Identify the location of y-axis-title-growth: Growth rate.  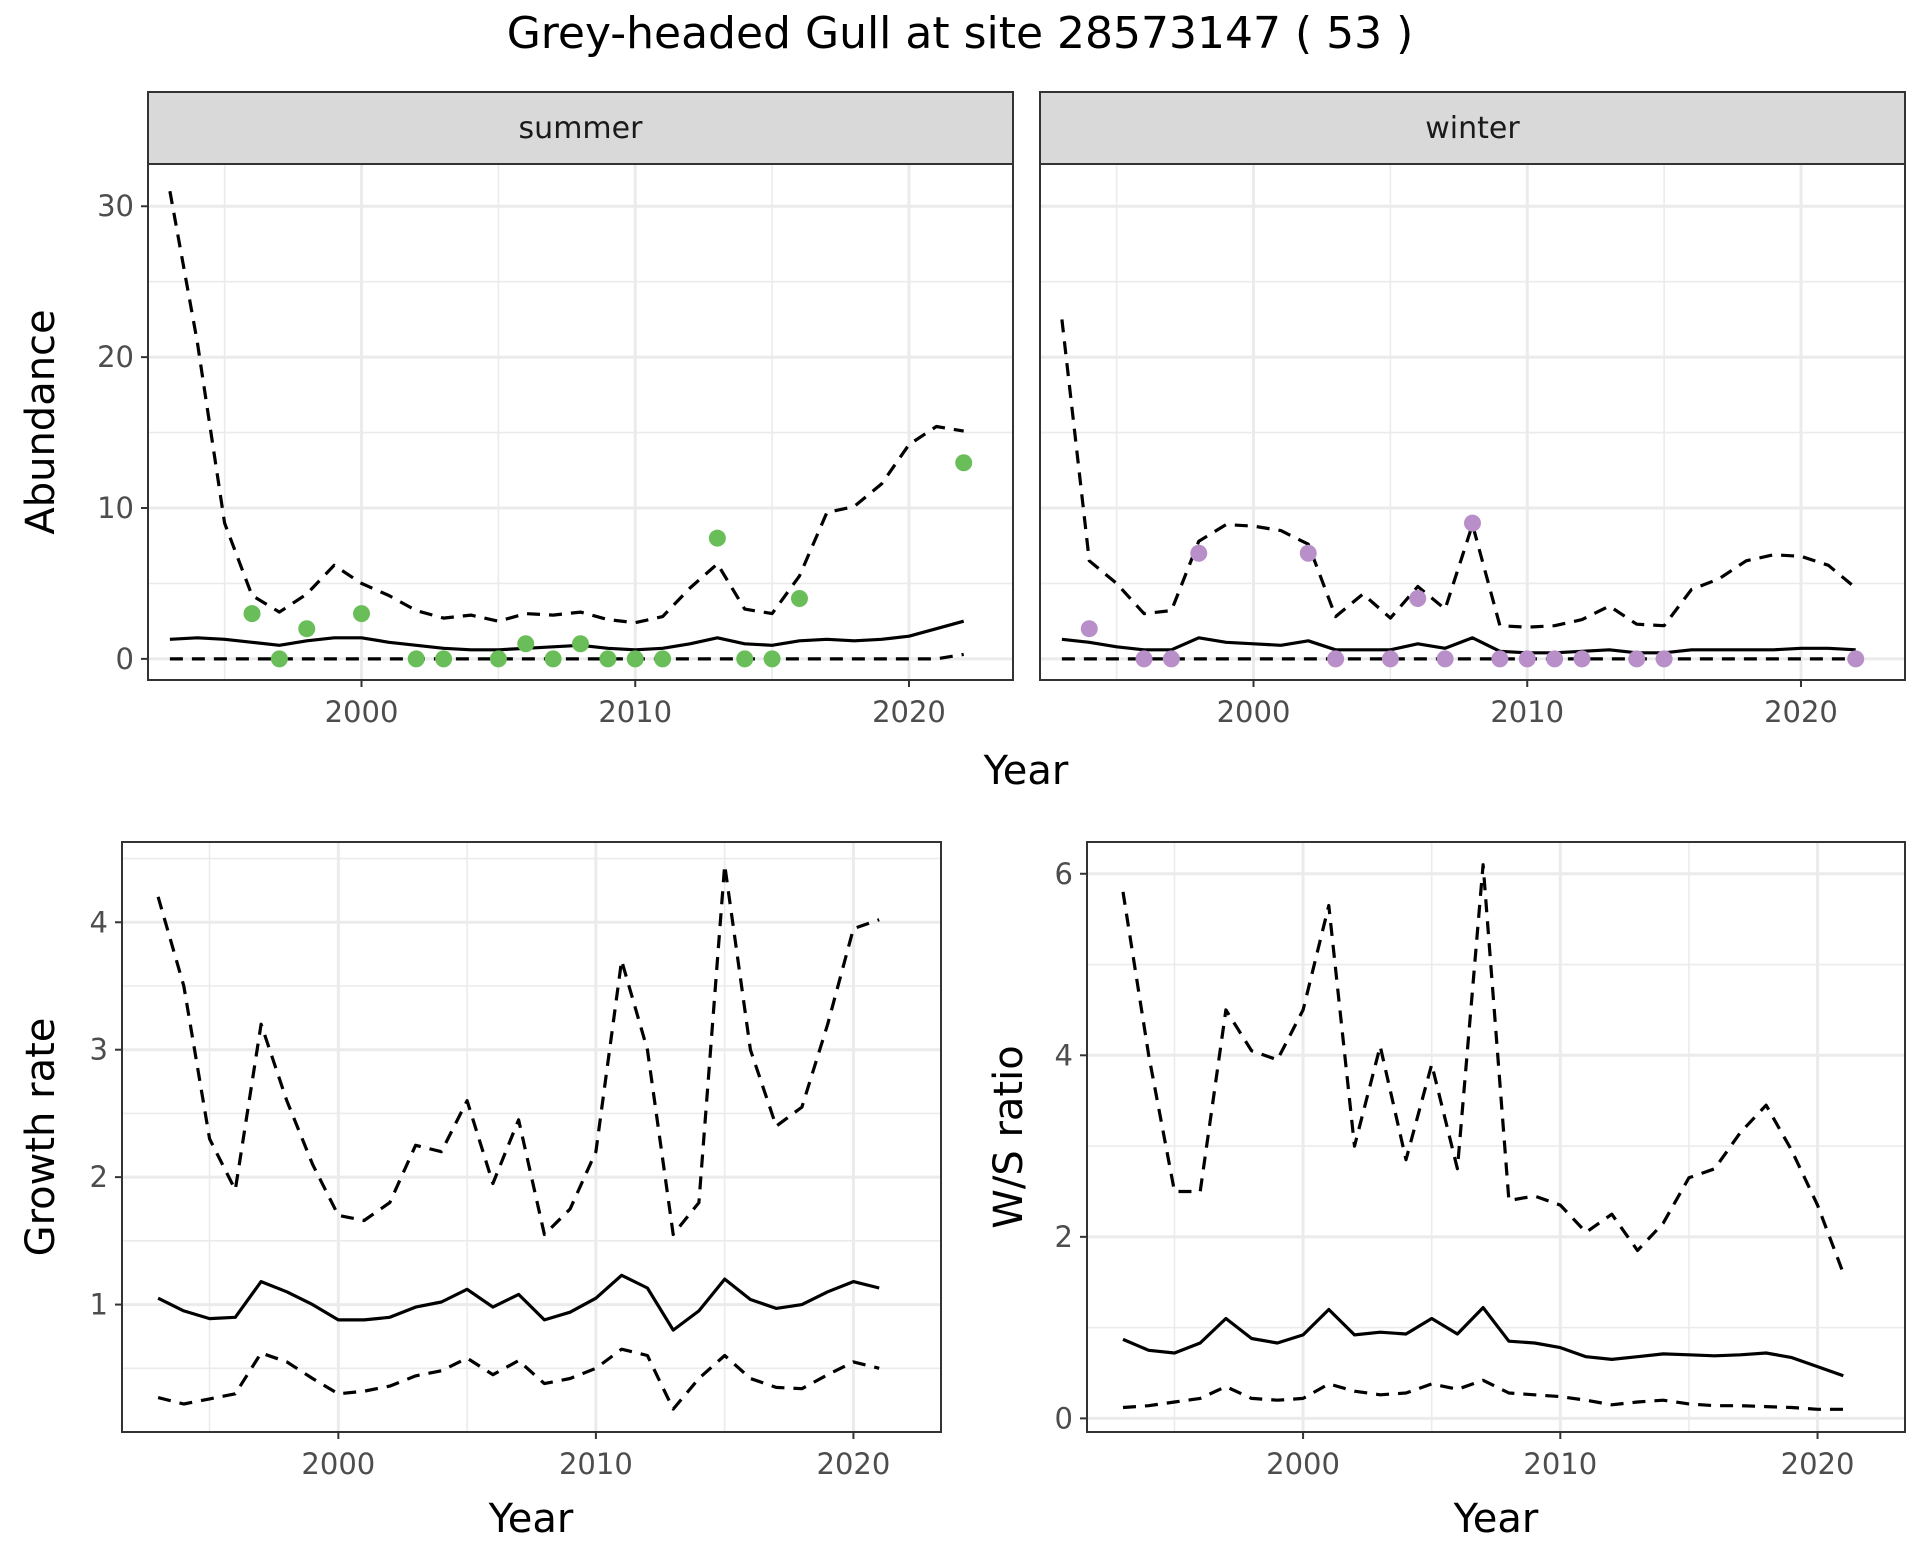
(41, 1137).